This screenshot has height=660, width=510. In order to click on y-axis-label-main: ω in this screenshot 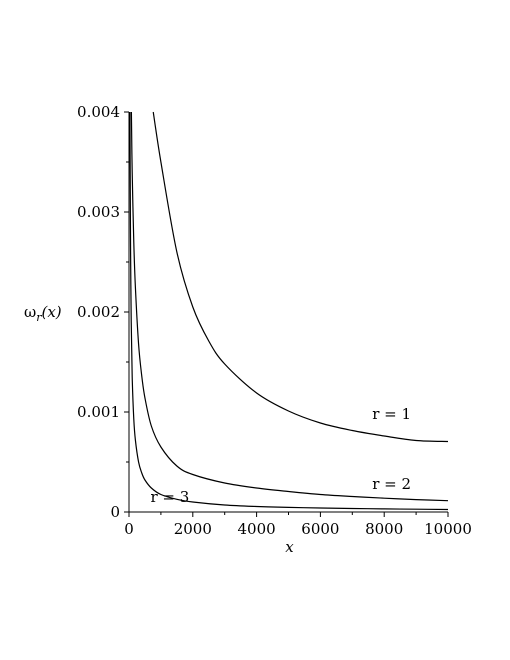, I will do `click(30, 312)`.